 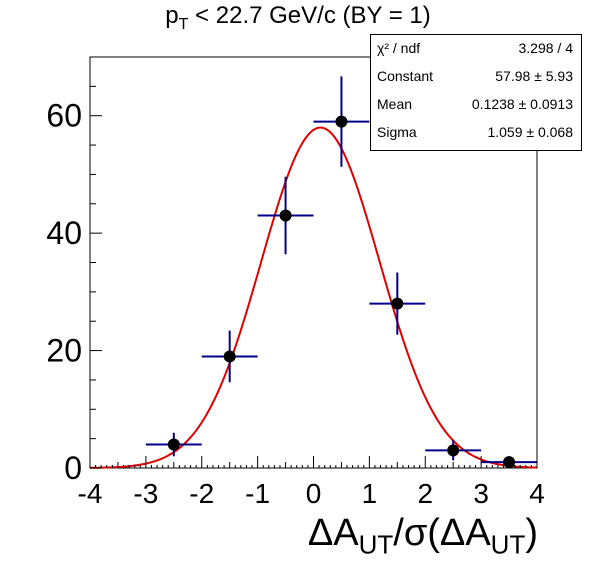 I want to click on stat-mean-value: 0.1238 ± 0.0913, so click(x=522, y=104).